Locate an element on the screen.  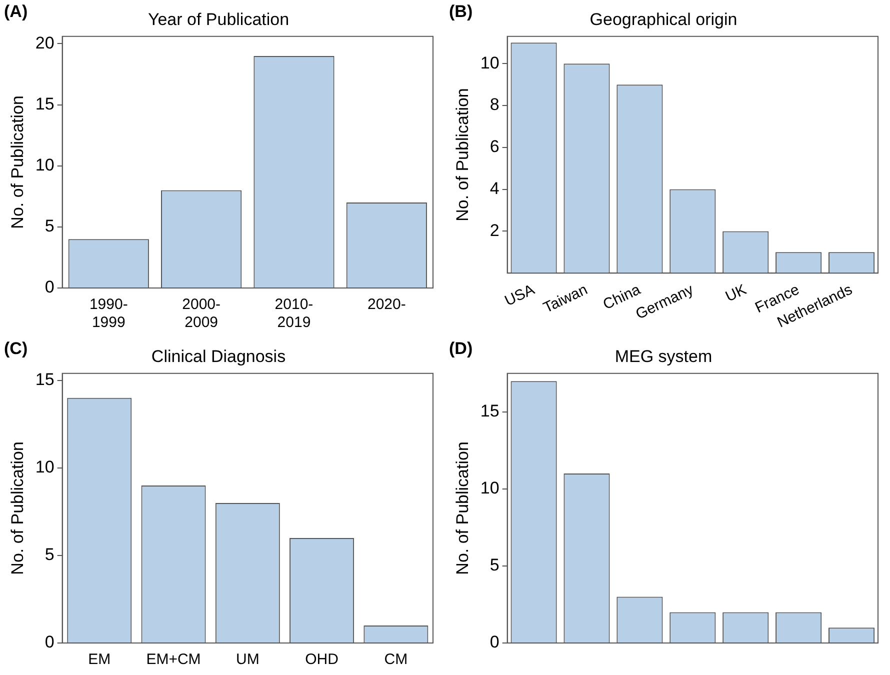
y-tick-label: 6 is located at coordinates (495, 146).